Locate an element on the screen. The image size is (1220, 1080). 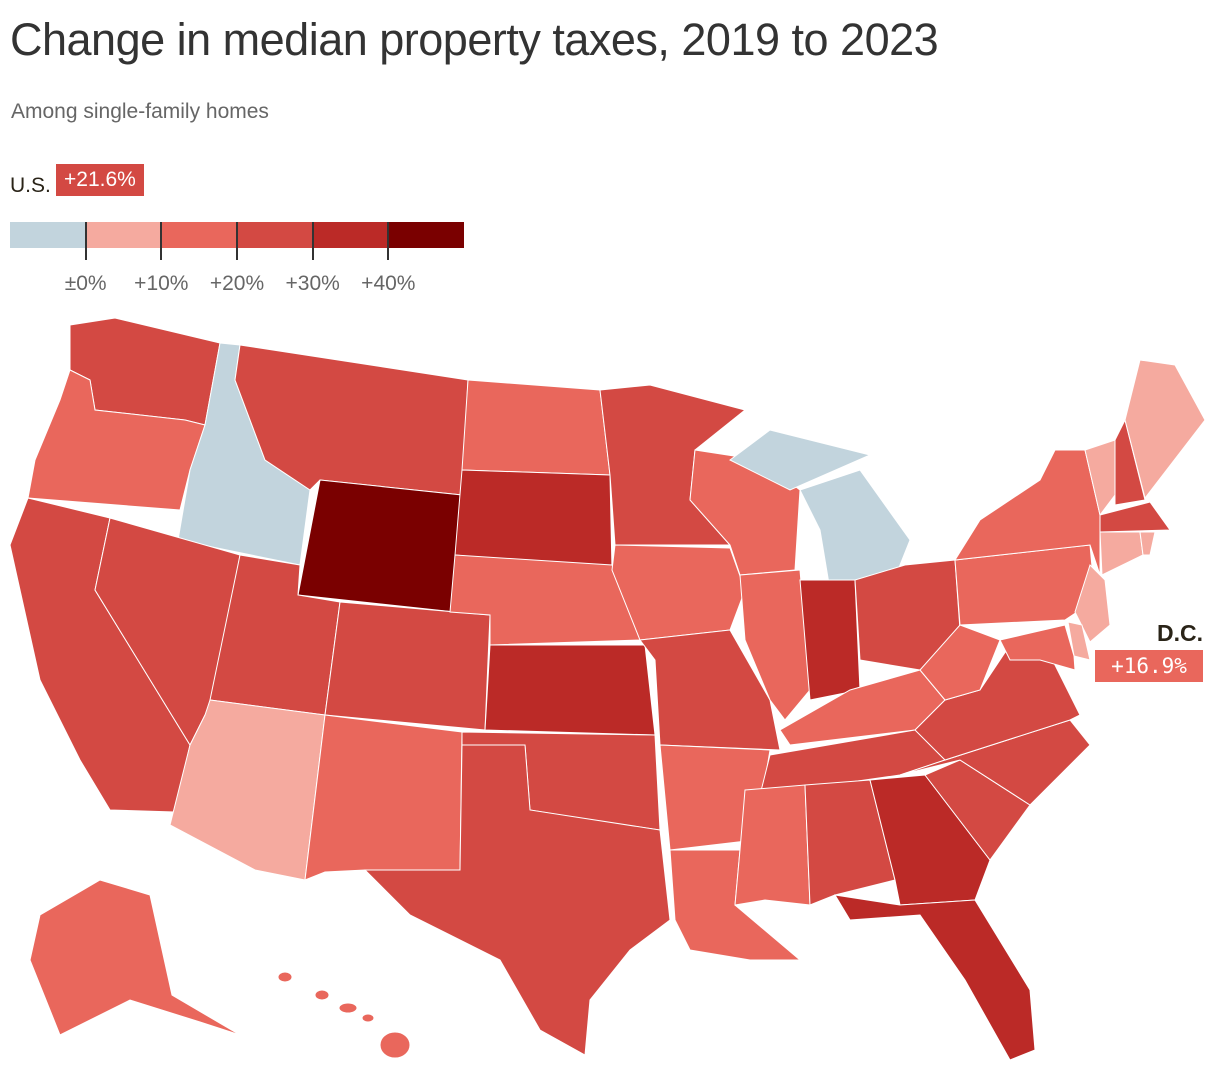
state-wy is located at coordinates (380, 546).